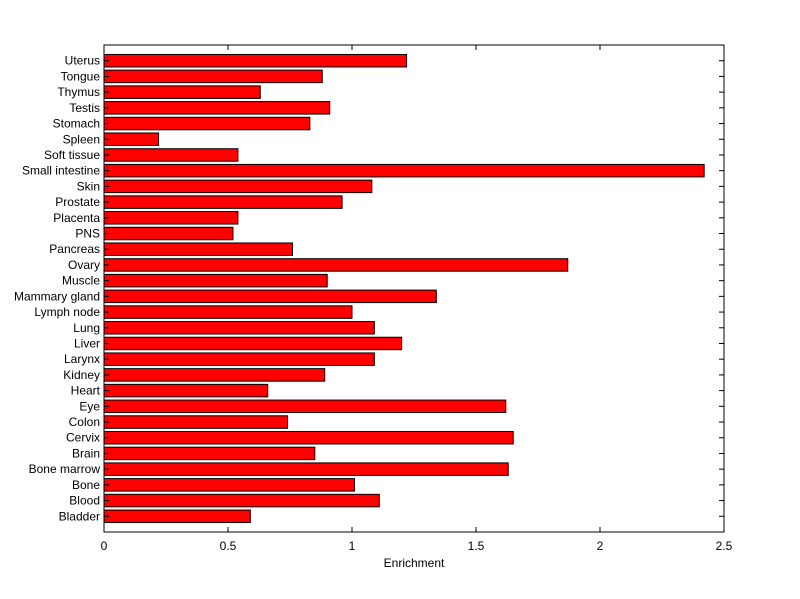 The image size is (800, 599). Describe the element at coordinates (404, 170) in the screenshot. I see `bar-small-intestine` at that location.